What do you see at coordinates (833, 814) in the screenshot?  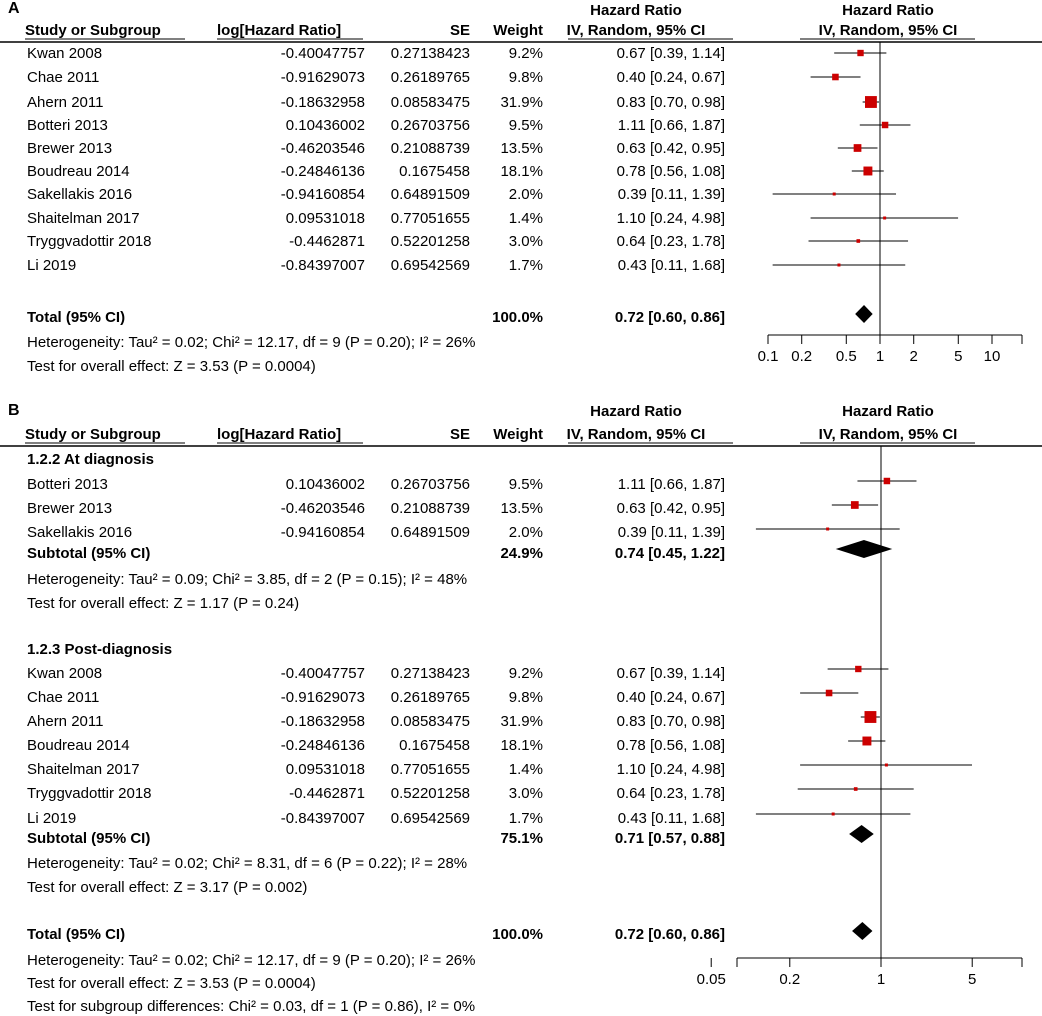 I see `b-g2-study-6-marker` at bounding box center [833, 814].